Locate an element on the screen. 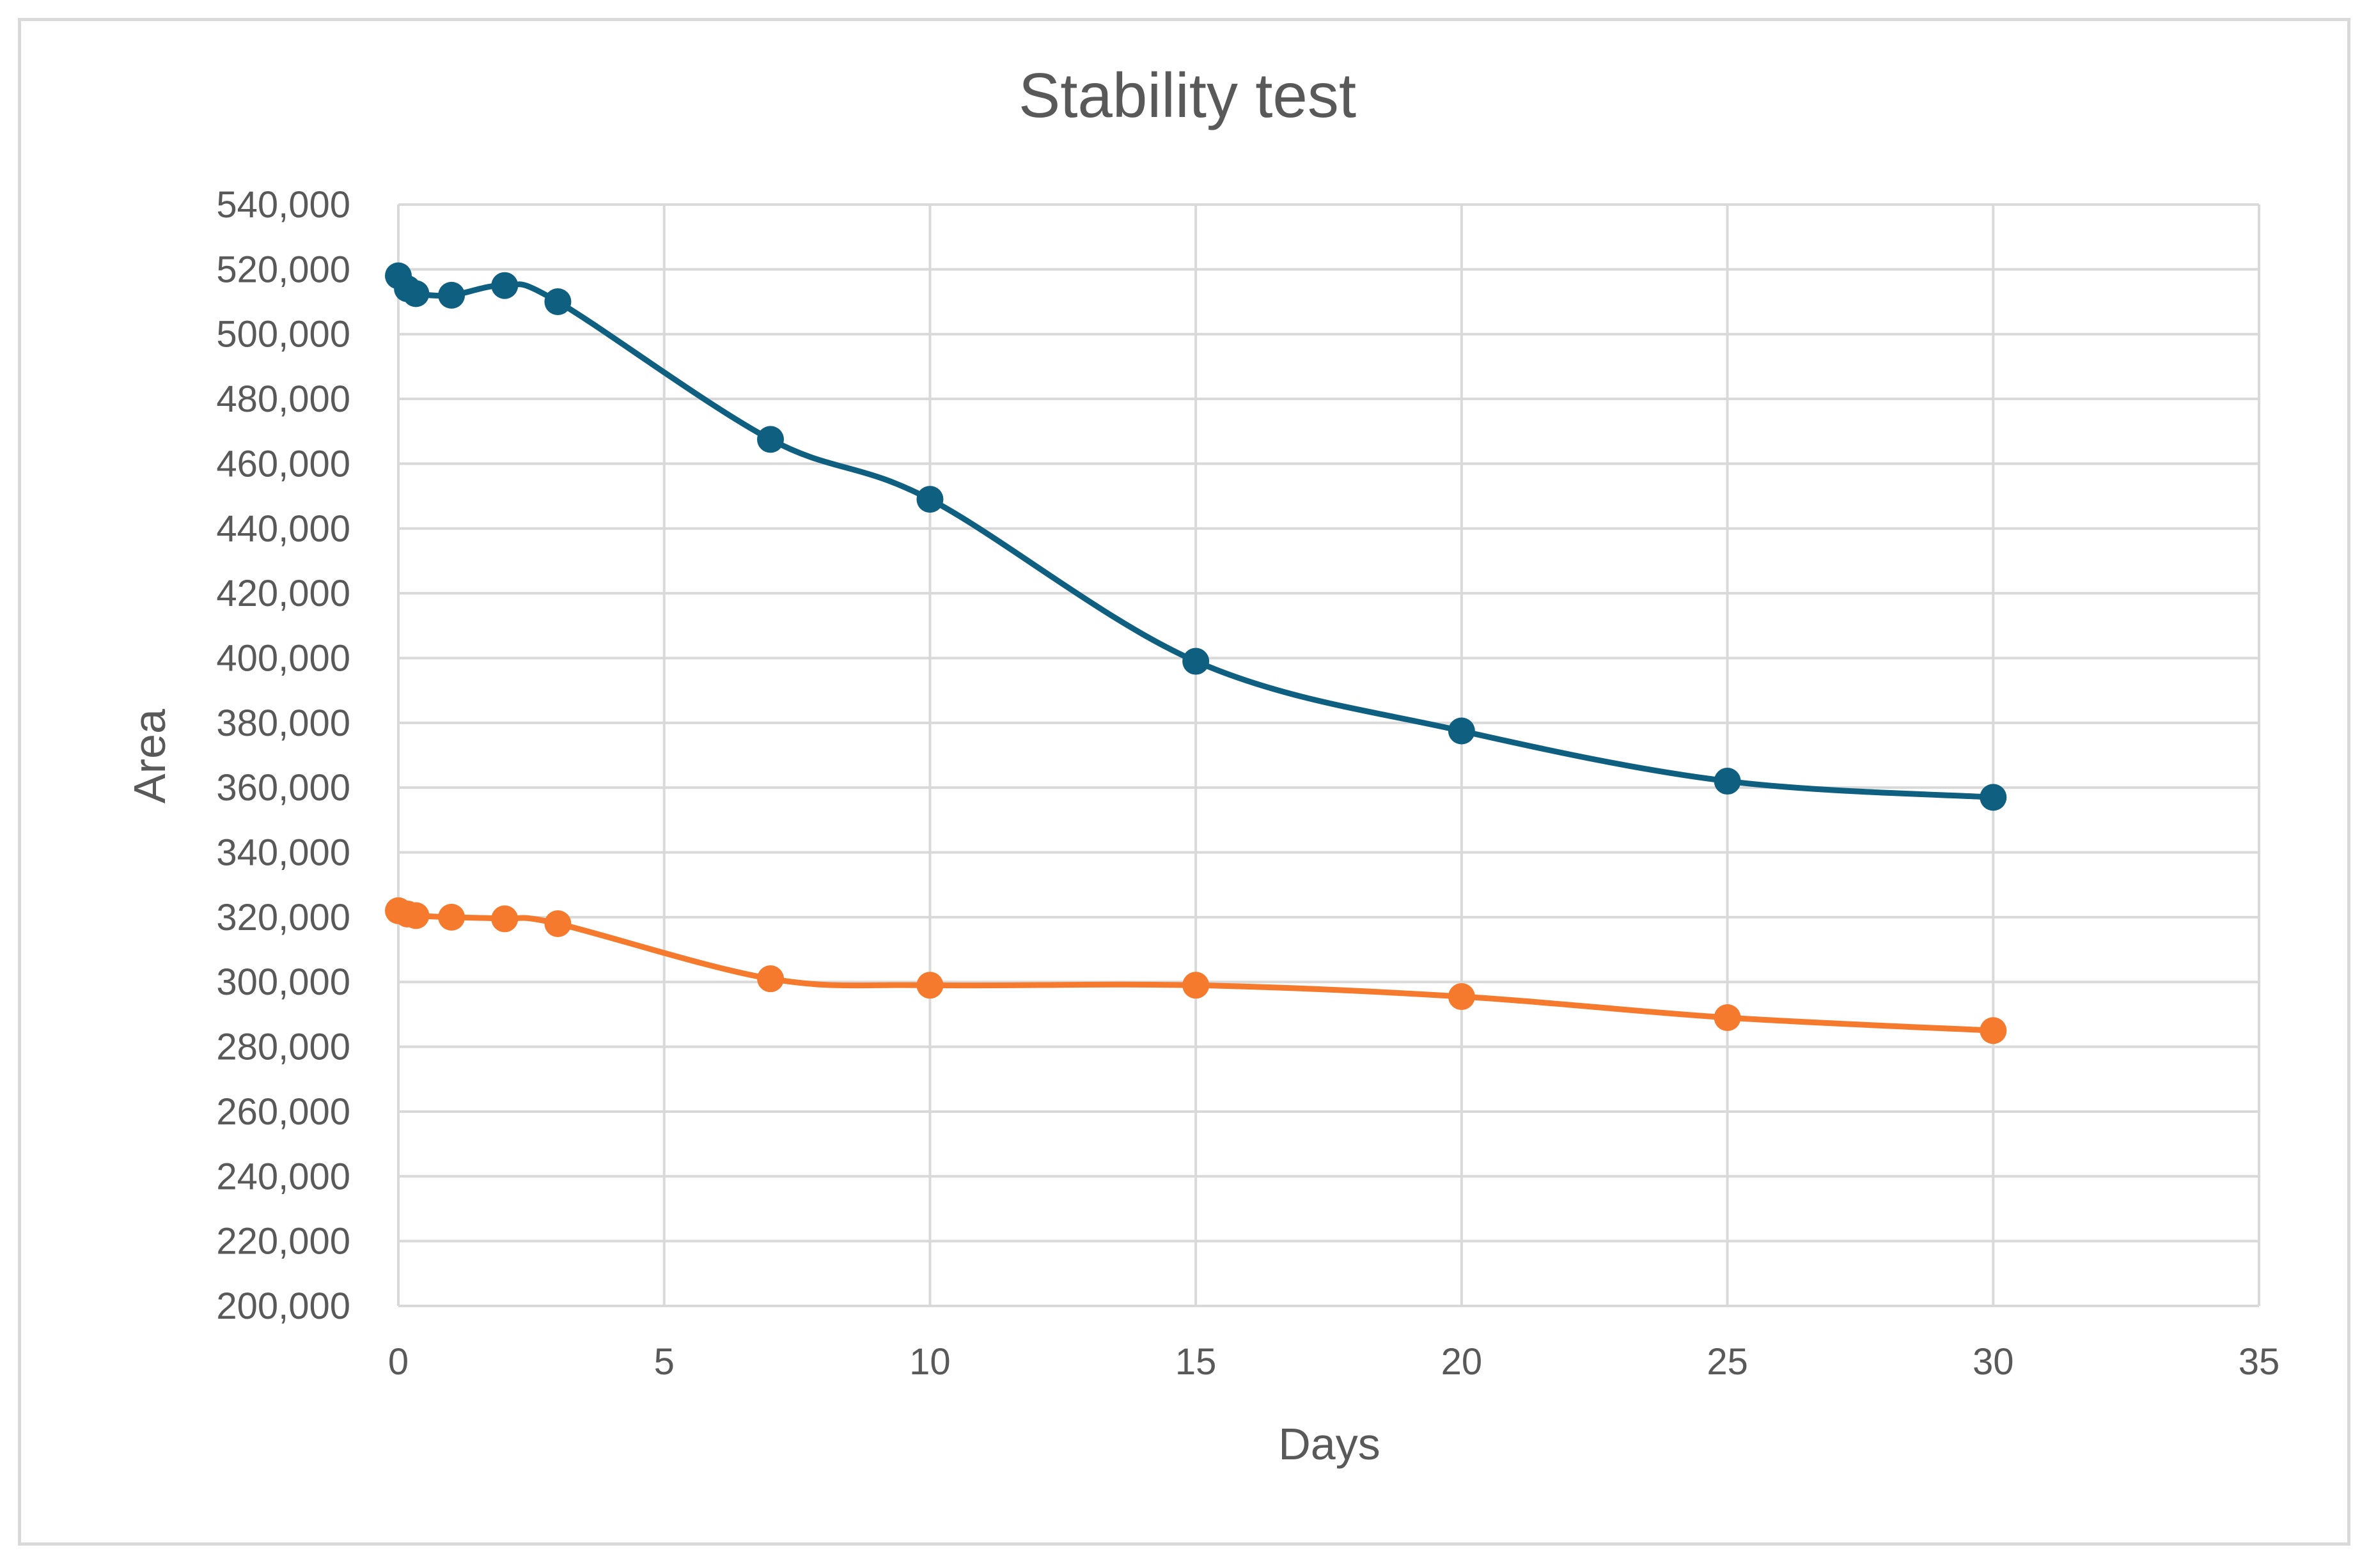 This screenshot has height=1568, width=2369. y-tick-label: 340,000 is located at coordinates (283, 853).